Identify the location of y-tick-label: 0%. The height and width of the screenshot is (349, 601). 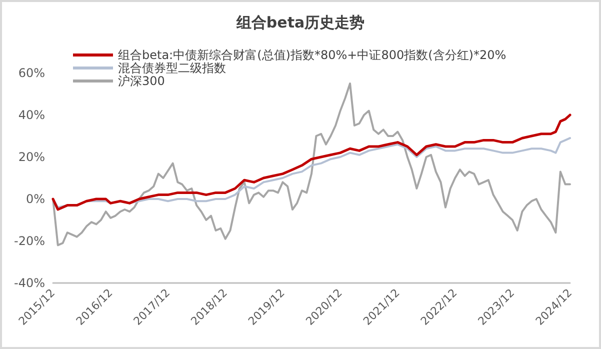
(35, 199).